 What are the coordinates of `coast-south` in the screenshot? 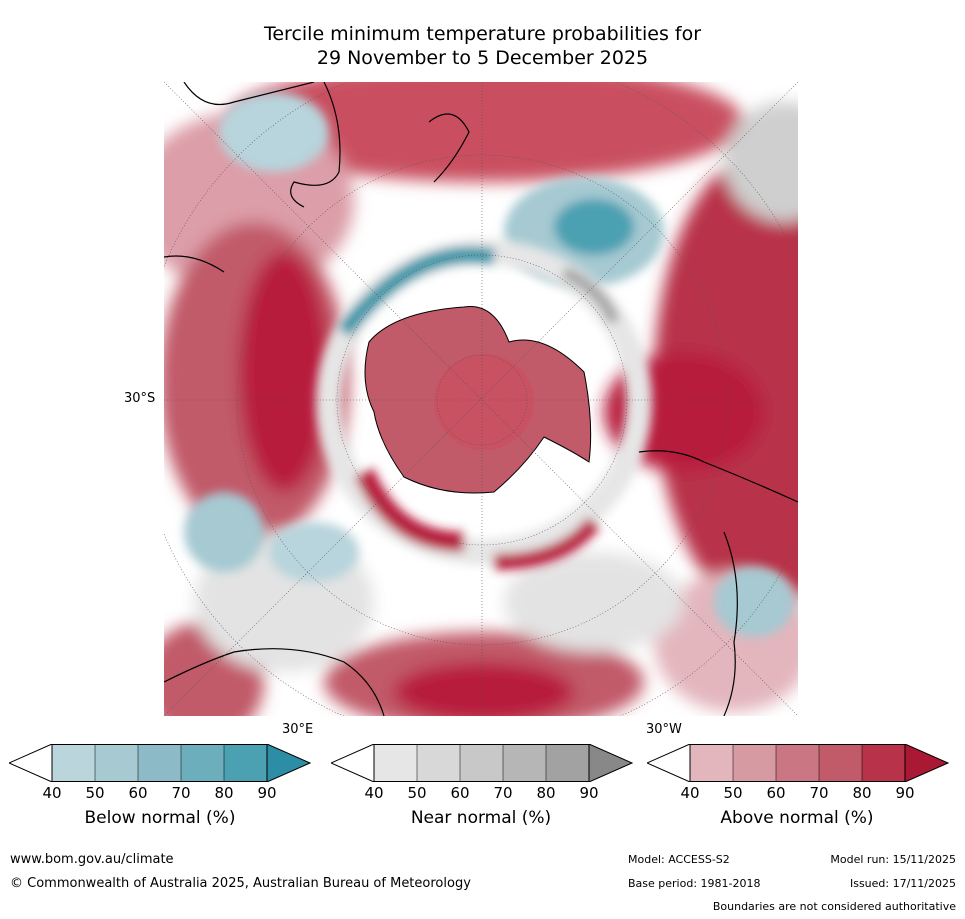 It's located at (274, 682).